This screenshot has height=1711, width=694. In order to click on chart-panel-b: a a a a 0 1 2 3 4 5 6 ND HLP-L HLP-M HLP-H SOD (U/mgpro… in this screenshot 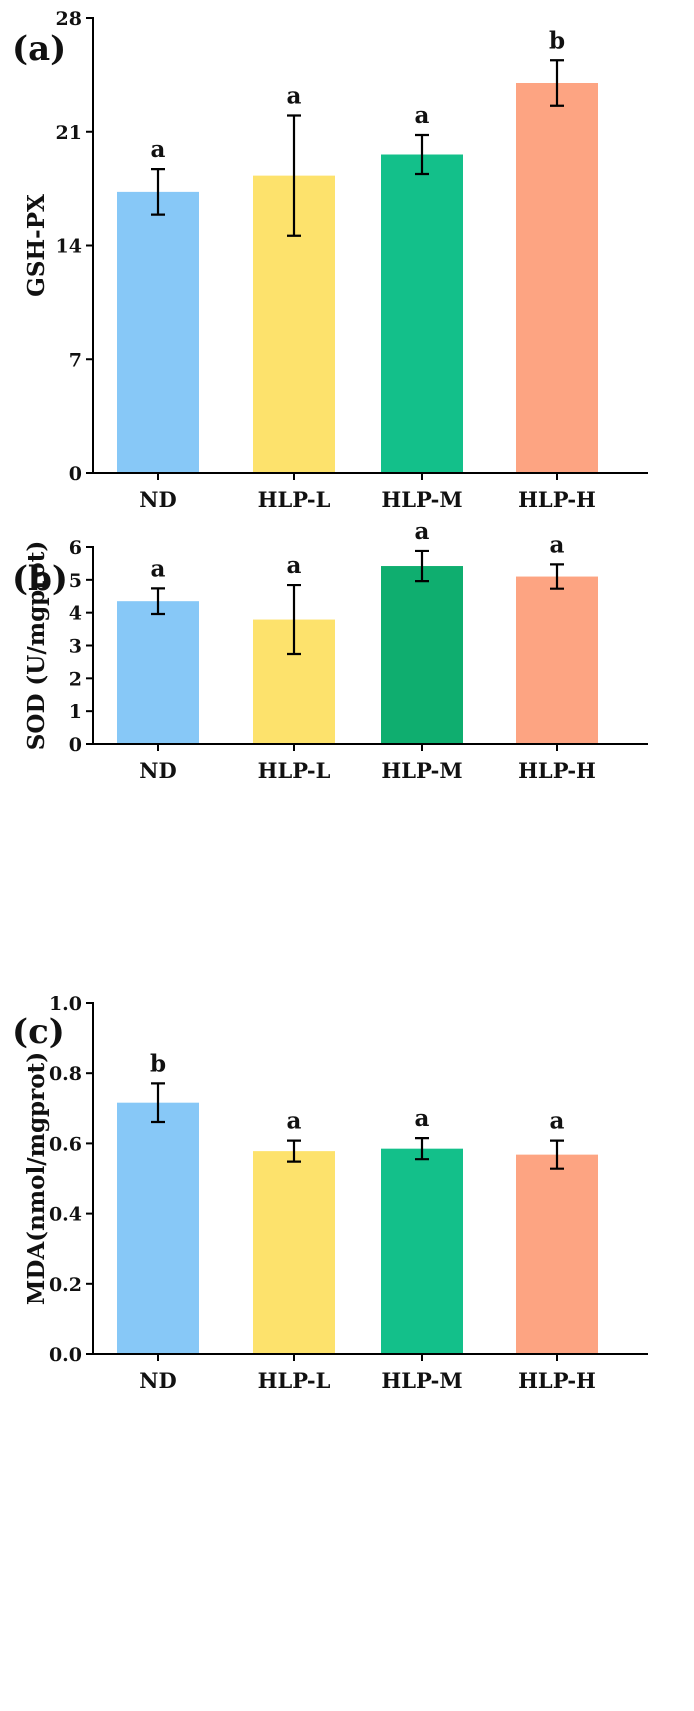, I will do `click(330, 650)`.